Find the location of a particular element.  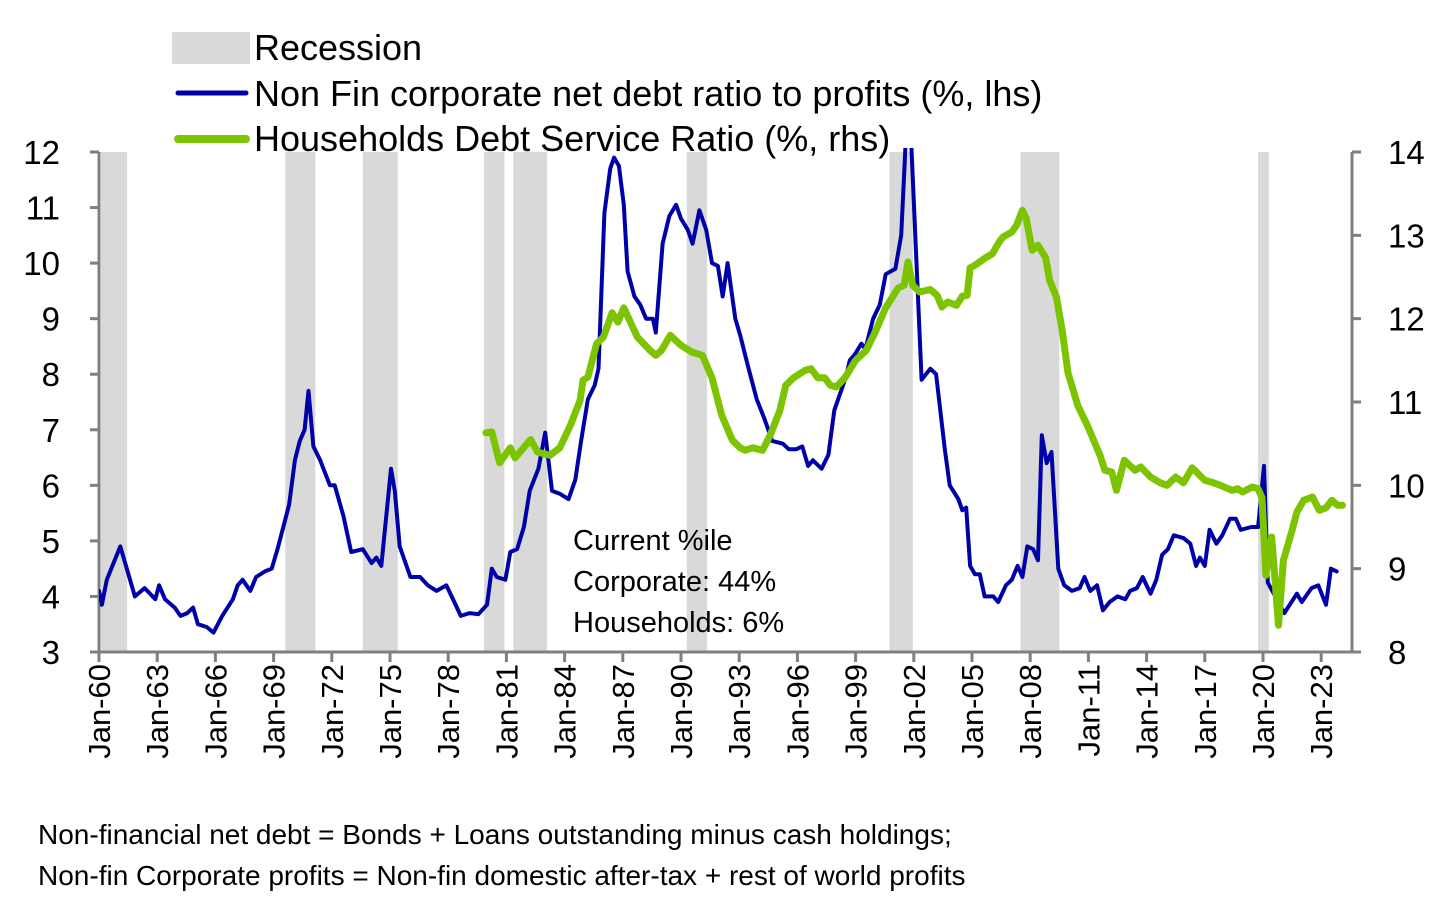

right-y-tick-label: 9 is located at coordinates (1397, 569).